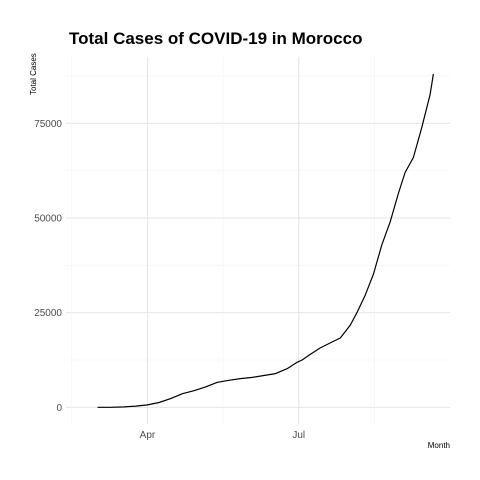 Image resolution: width=480 pixels, height=480 pixels. I want to click on x-axis-label: Month, so click(439, 445).